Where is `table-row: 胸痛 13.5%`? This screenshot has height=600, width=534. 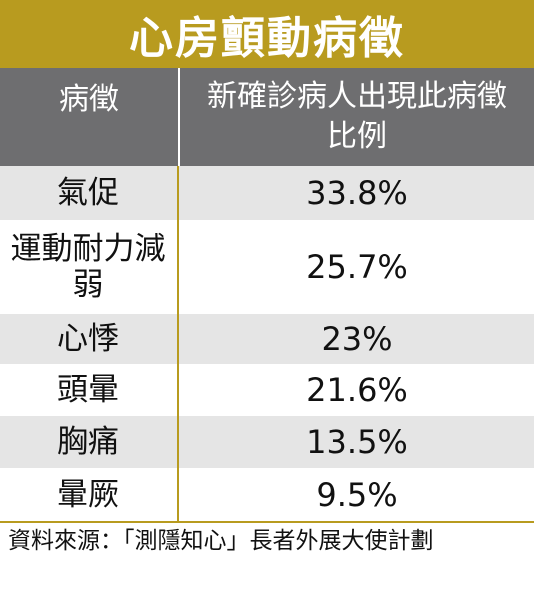 table-row: 胸痛 13.5% is located at coordinates (267, 442).